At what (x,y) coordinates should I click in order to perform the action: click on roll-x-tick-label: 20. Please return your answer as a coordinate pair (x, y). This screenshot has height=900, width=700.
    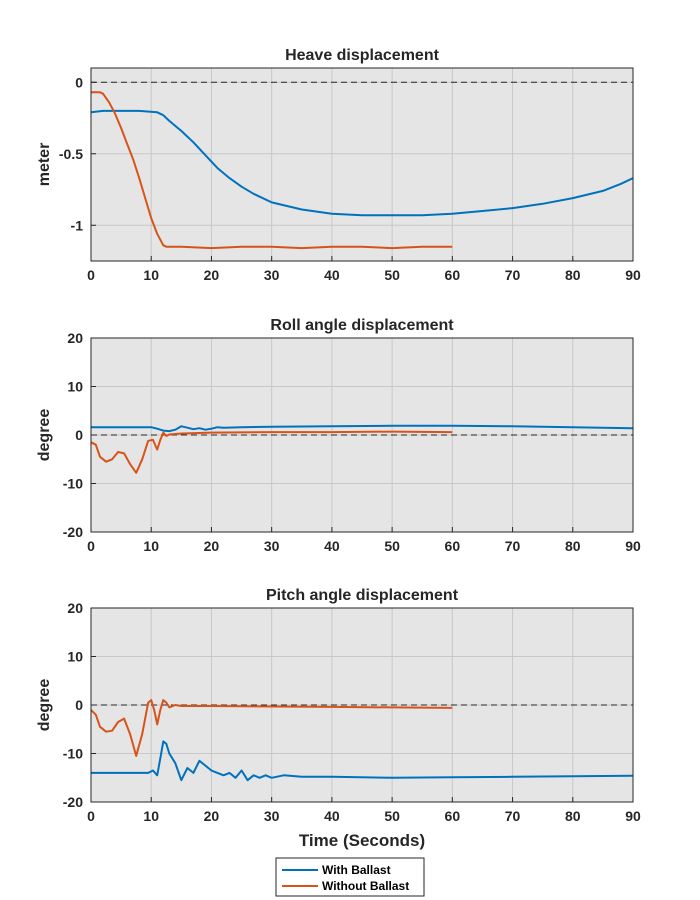
    Looking at the image, I should click on (212, 546).